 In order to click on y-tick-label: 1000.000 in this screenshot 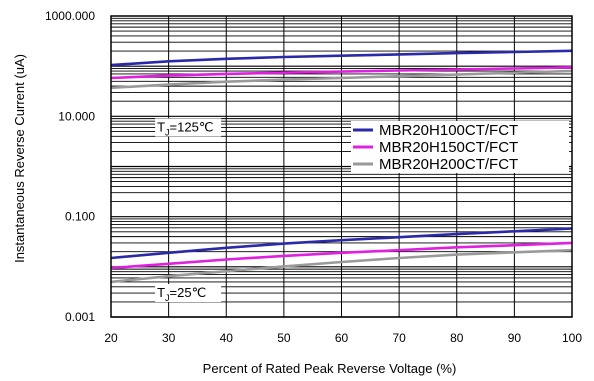, I will do `click(70, 16)`.